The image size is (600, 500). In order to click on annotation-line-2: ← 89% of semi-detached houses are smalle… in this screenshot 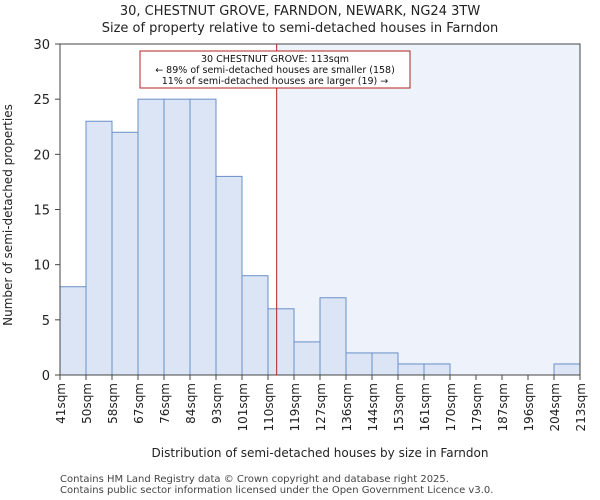, I will do `click(275, 70)`.